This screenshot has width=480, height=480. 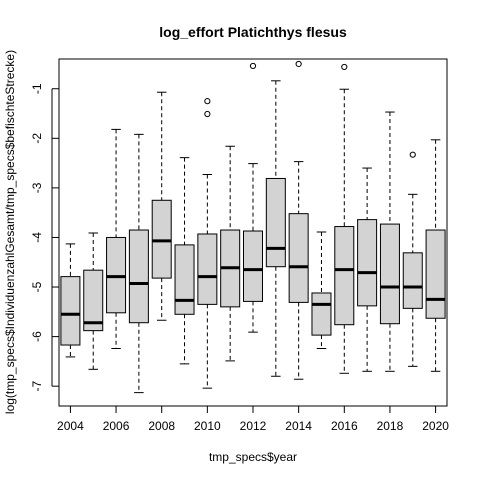 I want to click on box-2013, so click(x=275, y=228).